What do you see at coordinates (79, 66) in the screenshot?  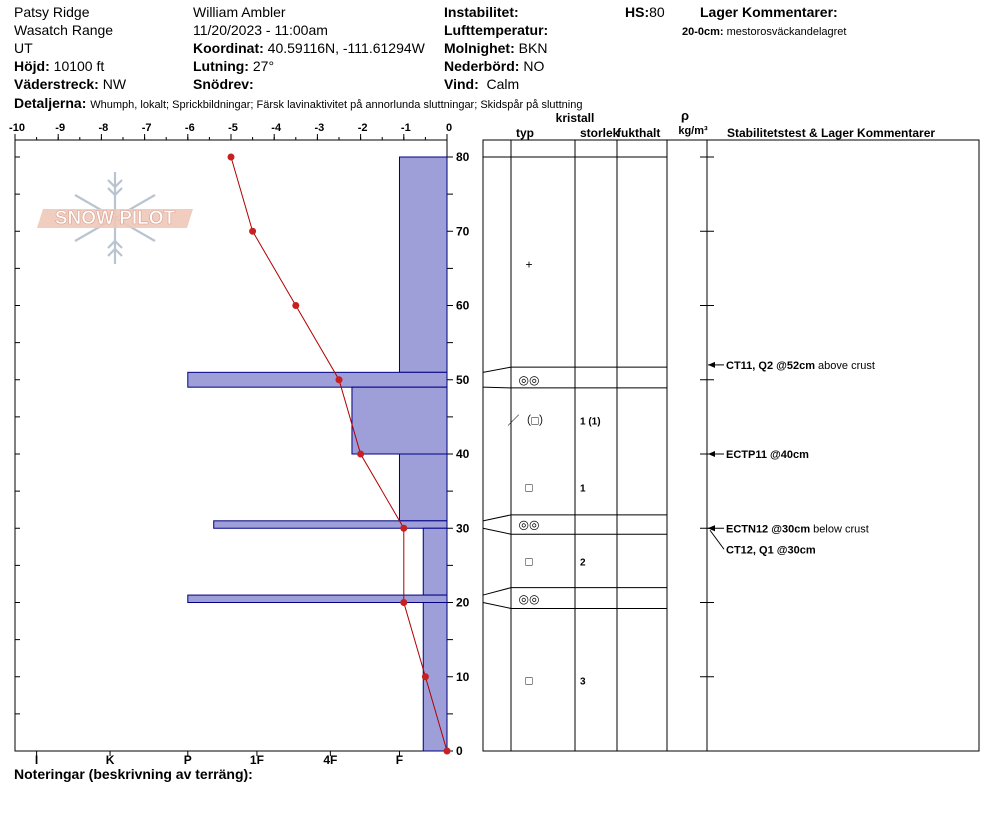 I see `elevation-value: 10100 ft` at bounding box center [79, 66].